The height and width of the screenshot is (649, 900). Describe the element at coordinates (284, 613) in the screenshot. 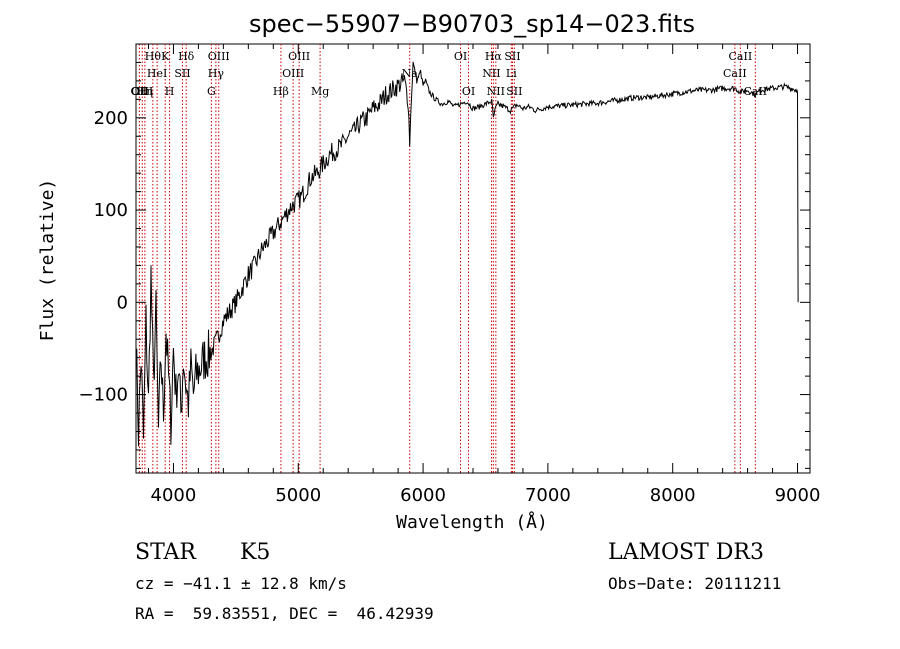

I see `ra-dec: RA = 59.83551, DEC = 46.42939` at that location.